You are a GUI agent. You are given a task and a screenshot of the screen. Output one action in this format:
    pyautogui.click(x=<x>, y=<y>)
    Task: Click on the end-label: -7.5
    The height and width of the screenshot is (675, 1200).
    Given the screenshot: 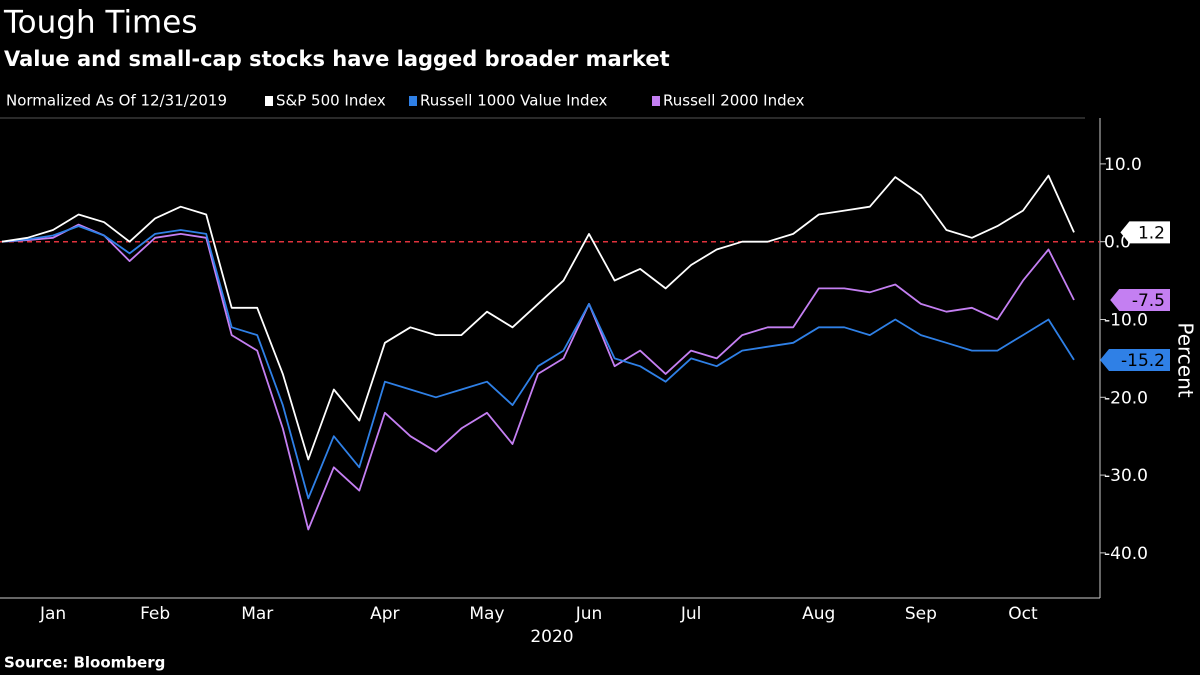 What is the action you would take?
    pyautogui.click(x=1148, y=301)
    